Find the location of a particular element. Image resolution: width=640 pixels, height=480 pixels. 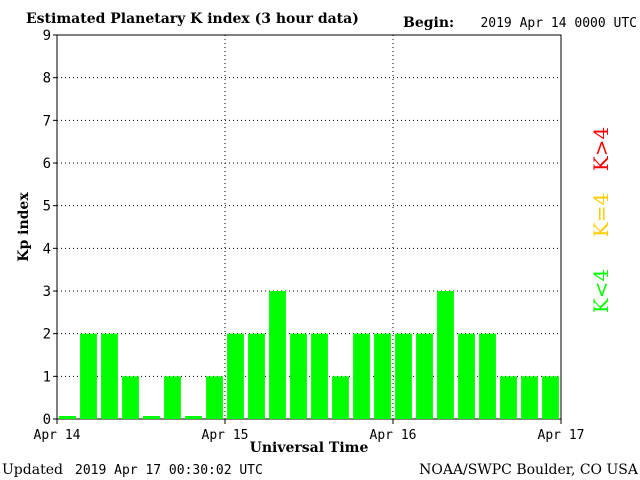

y-tick-label: 0 is located at coordinates (47, 420).